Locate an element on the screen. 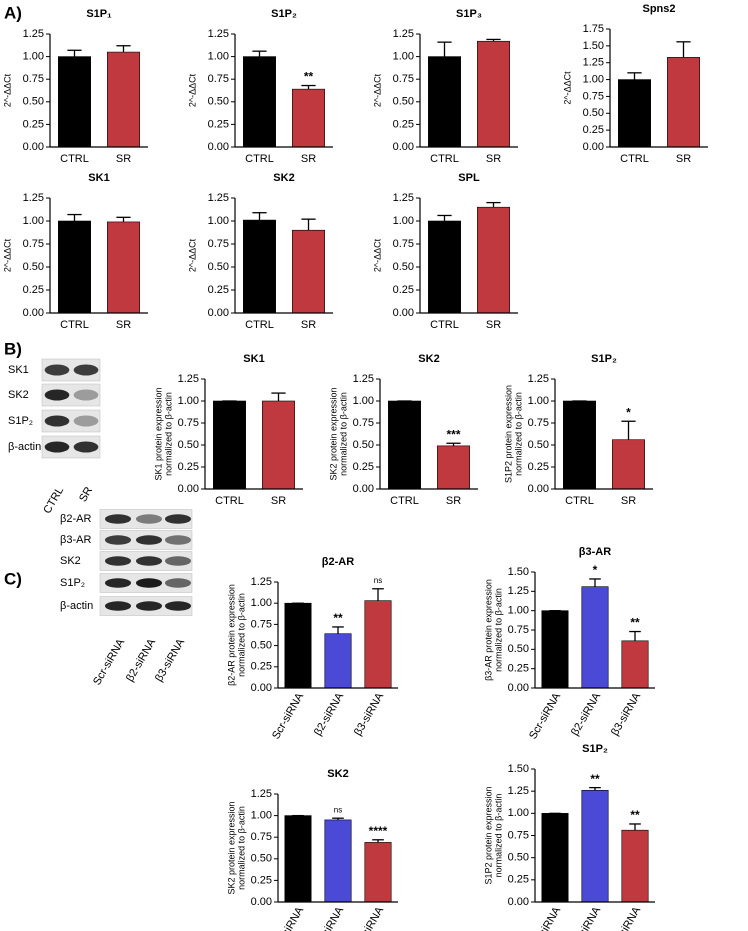  blot-protein-label: β-actin is located at coordinates (24, 447).